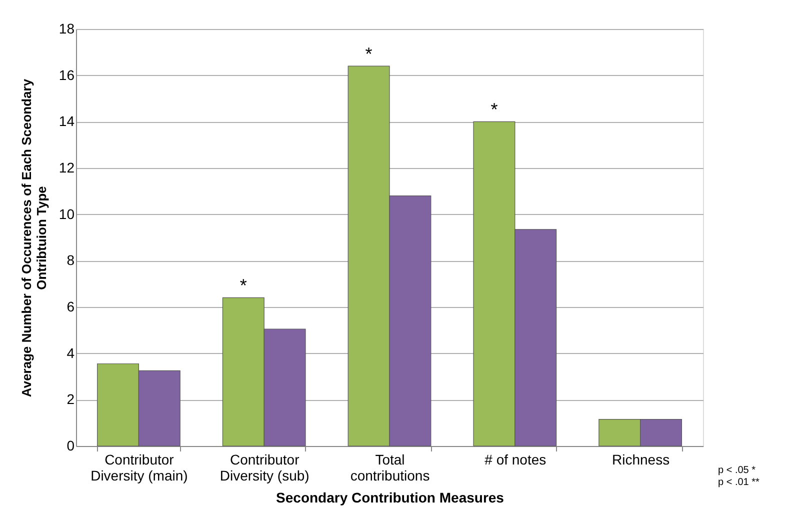 Image resolution: width=797 pixels, height=522 pixels. Describe the element at coordinates (70, 260) in the screenshot. I see `y-tick-label: 8` at that location.